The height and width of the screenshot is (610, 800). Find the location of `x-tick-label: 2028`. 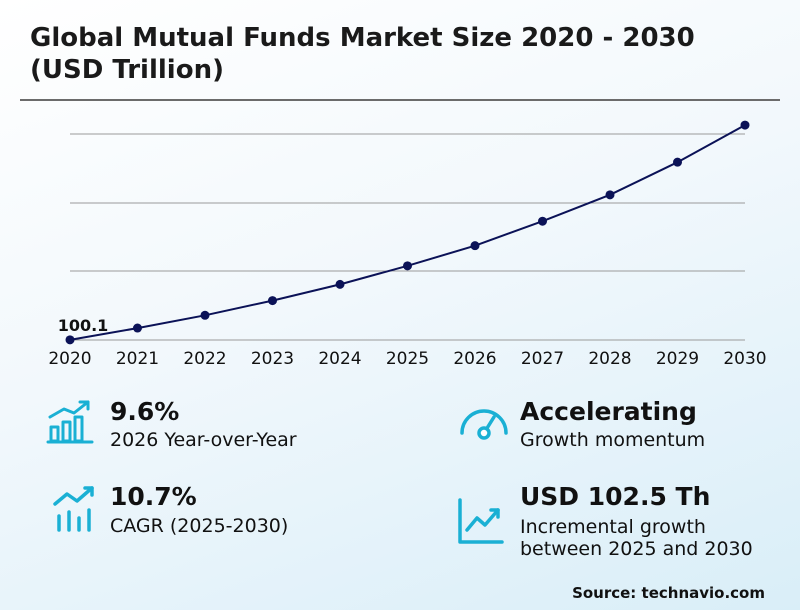

x-tick-label: 2028 is located at coordinates (609, 359).